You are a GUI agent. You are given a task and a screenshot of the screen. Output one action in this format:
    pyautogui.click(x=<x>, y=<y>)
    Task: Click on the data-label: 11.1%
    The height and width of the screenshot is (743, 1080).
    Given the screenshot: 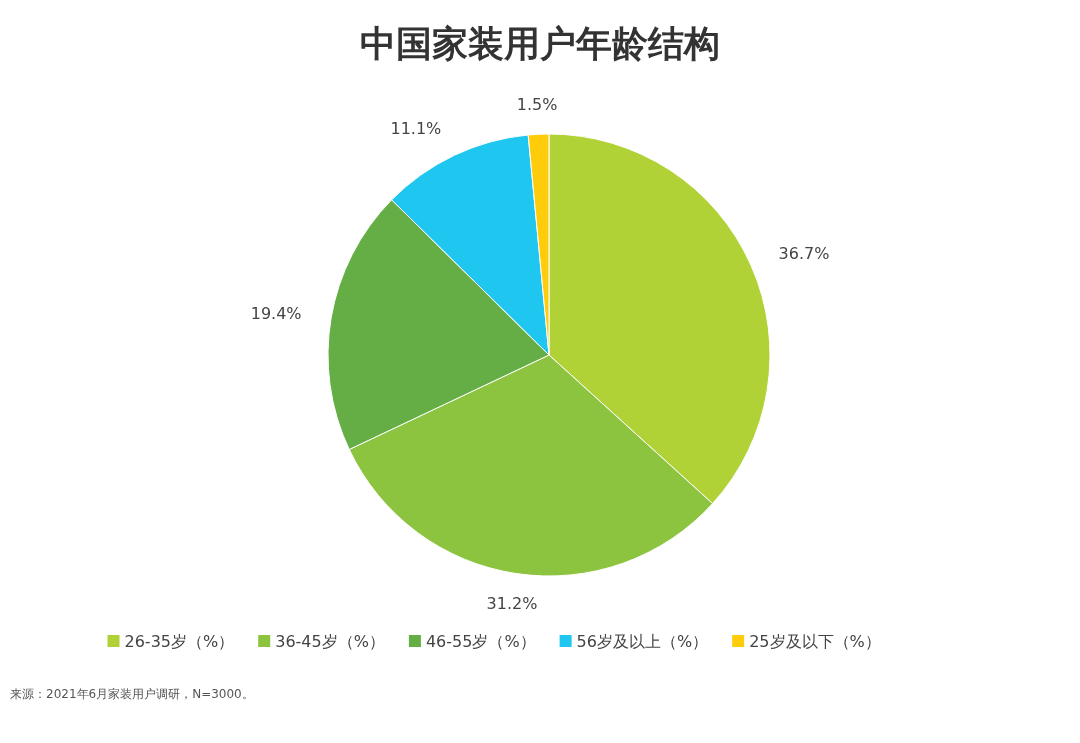 What is the action you would take?
    pyautogui.click(x=416, y=129)
    